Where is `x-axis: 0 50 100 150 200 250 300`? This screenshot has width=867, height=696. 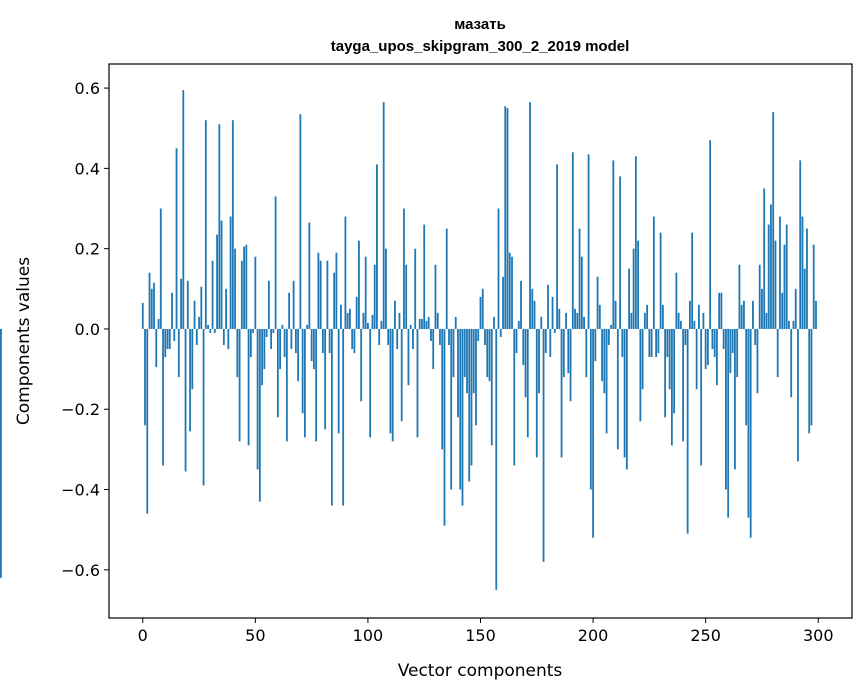 x-axis: 0 50 100 150 200 250 300 is located at coordinates (486, 631).